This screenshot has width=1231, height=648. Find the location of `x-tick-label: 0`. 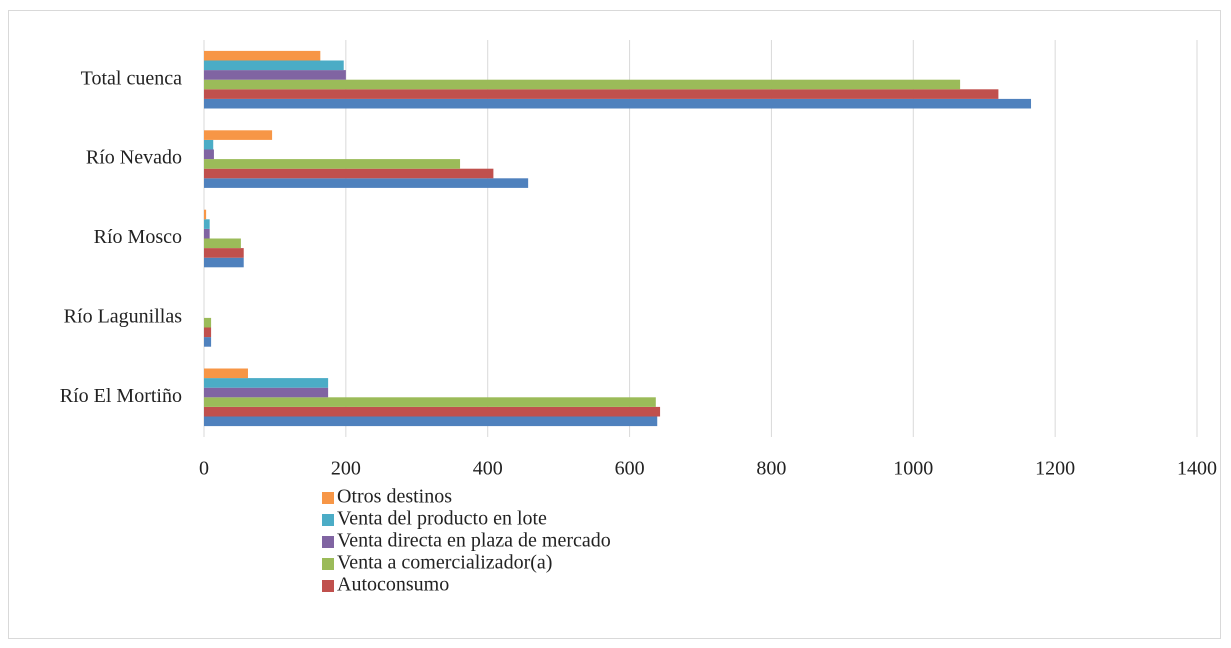

x-tick-label: 0 is located at coordinates (204, 469).